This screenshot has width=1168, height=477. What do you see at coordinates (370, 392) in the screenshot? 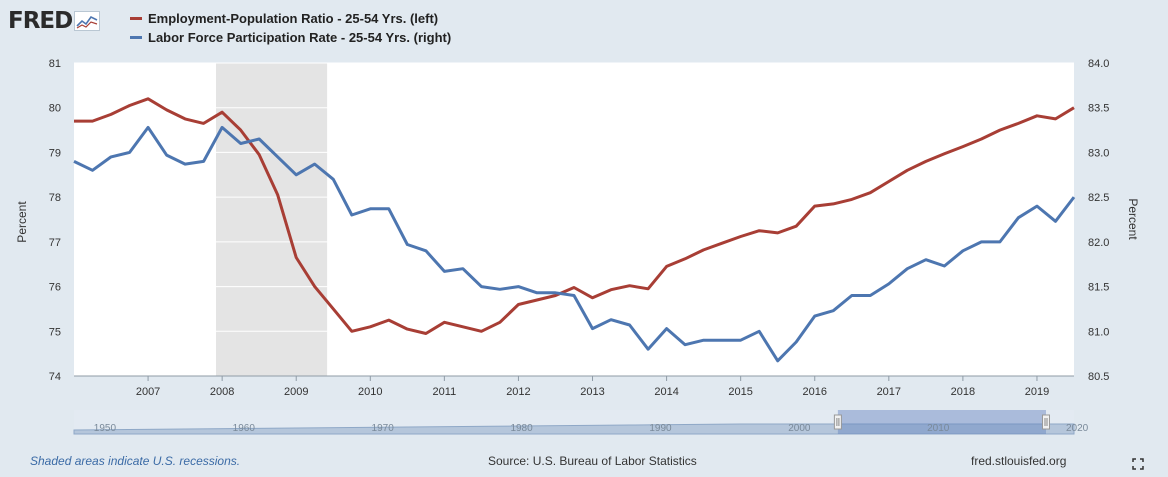
I see `x-tick-label: 2010` at bounding box center [370, 392].